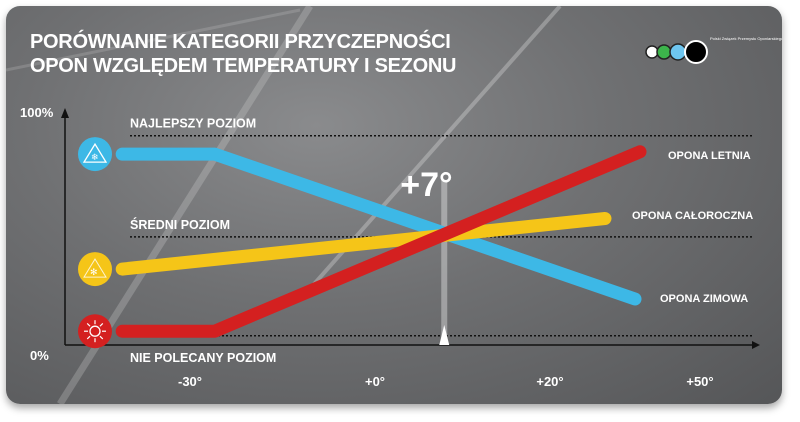 Image resolution: width=800 pixels, height=422 pixels. I want to click on level-label: NAJLEPSZY POZIOM, so click(193, 124).